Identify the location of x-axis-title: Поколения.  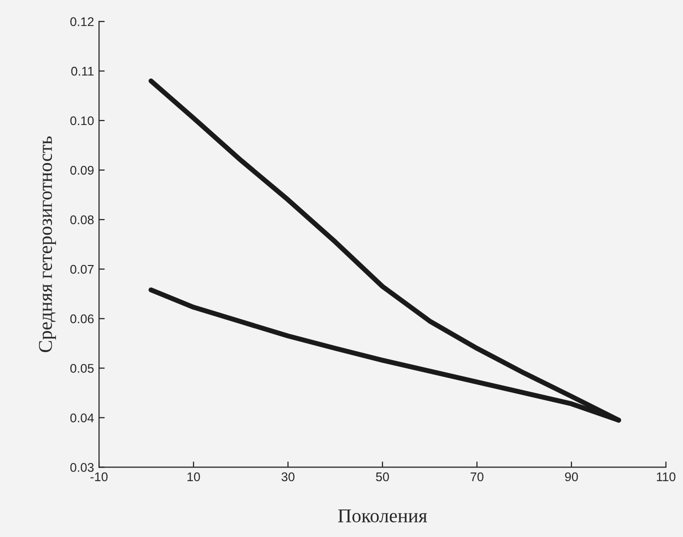
(383, 515).